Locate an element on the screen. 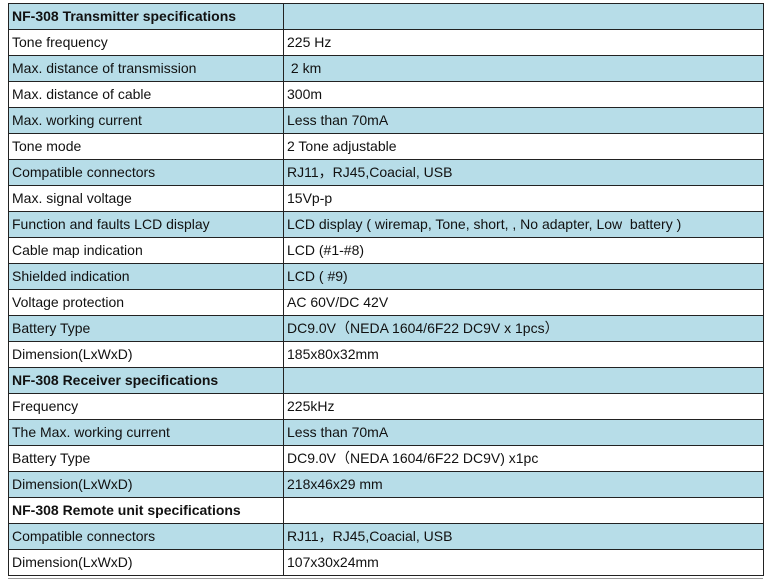 The height and width of the screenshot is (581, 772). table-row: Tone mode 2 Tone adjustable is located at coordinates (386, 146).